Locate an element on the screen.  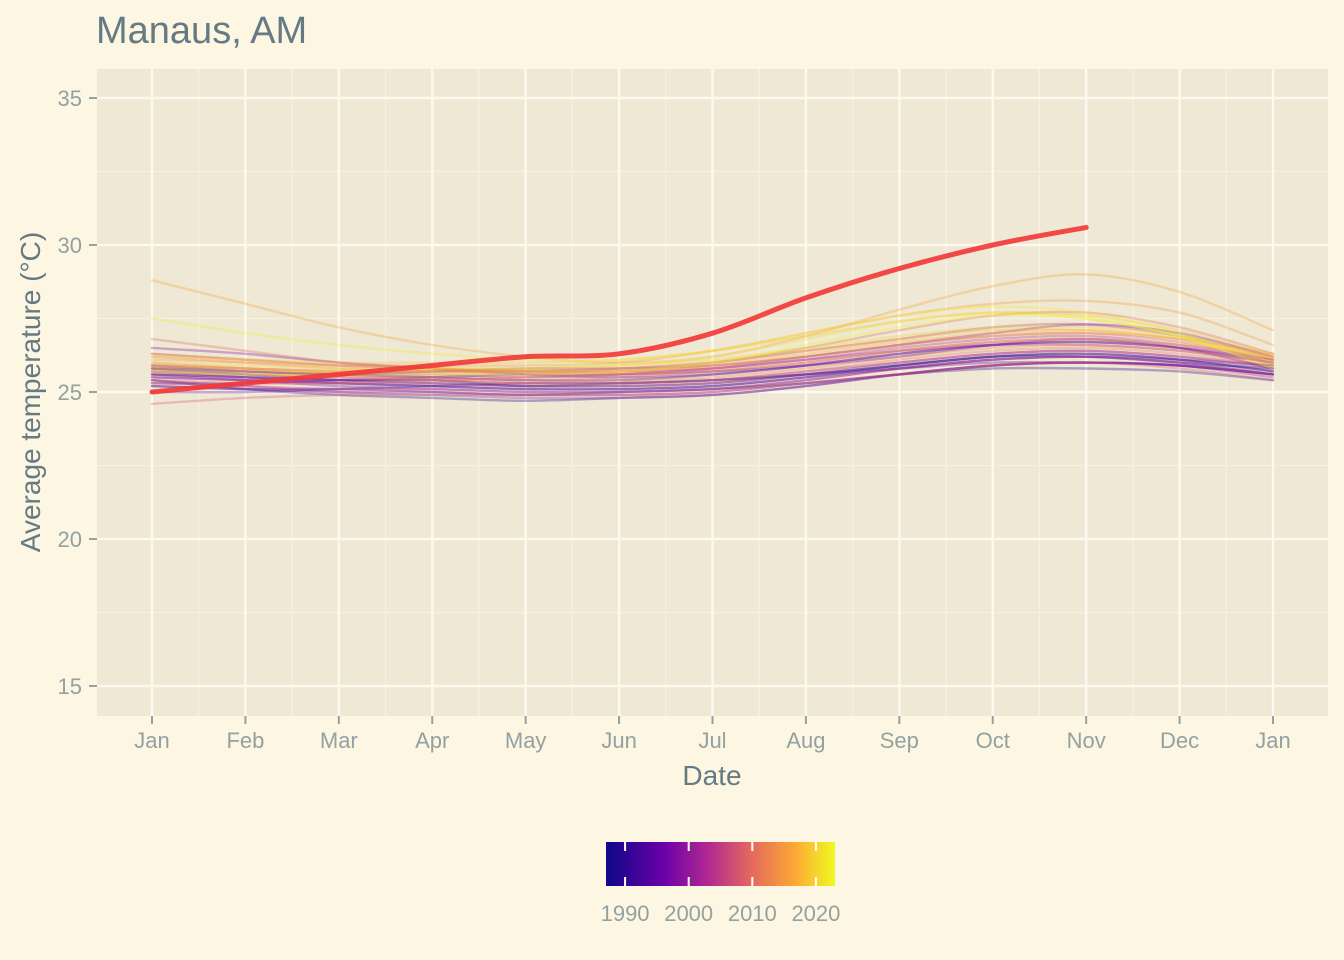
series-line-1990 is located at coordinates (712, 370).